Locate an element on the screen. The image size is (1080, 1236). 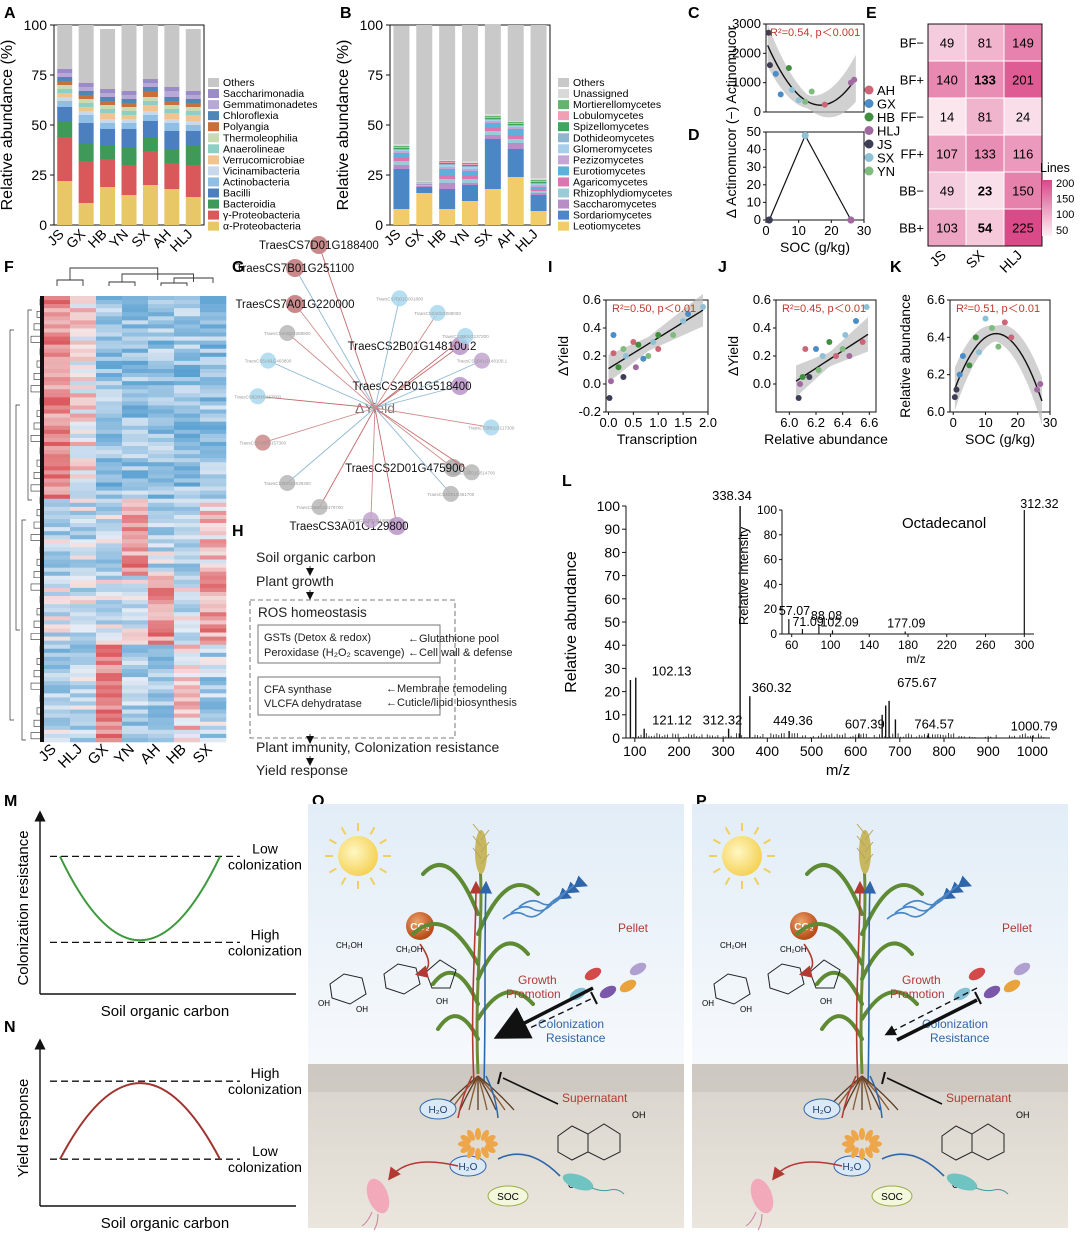
y-tick-label: 30 is located at coordinates (612, 668).